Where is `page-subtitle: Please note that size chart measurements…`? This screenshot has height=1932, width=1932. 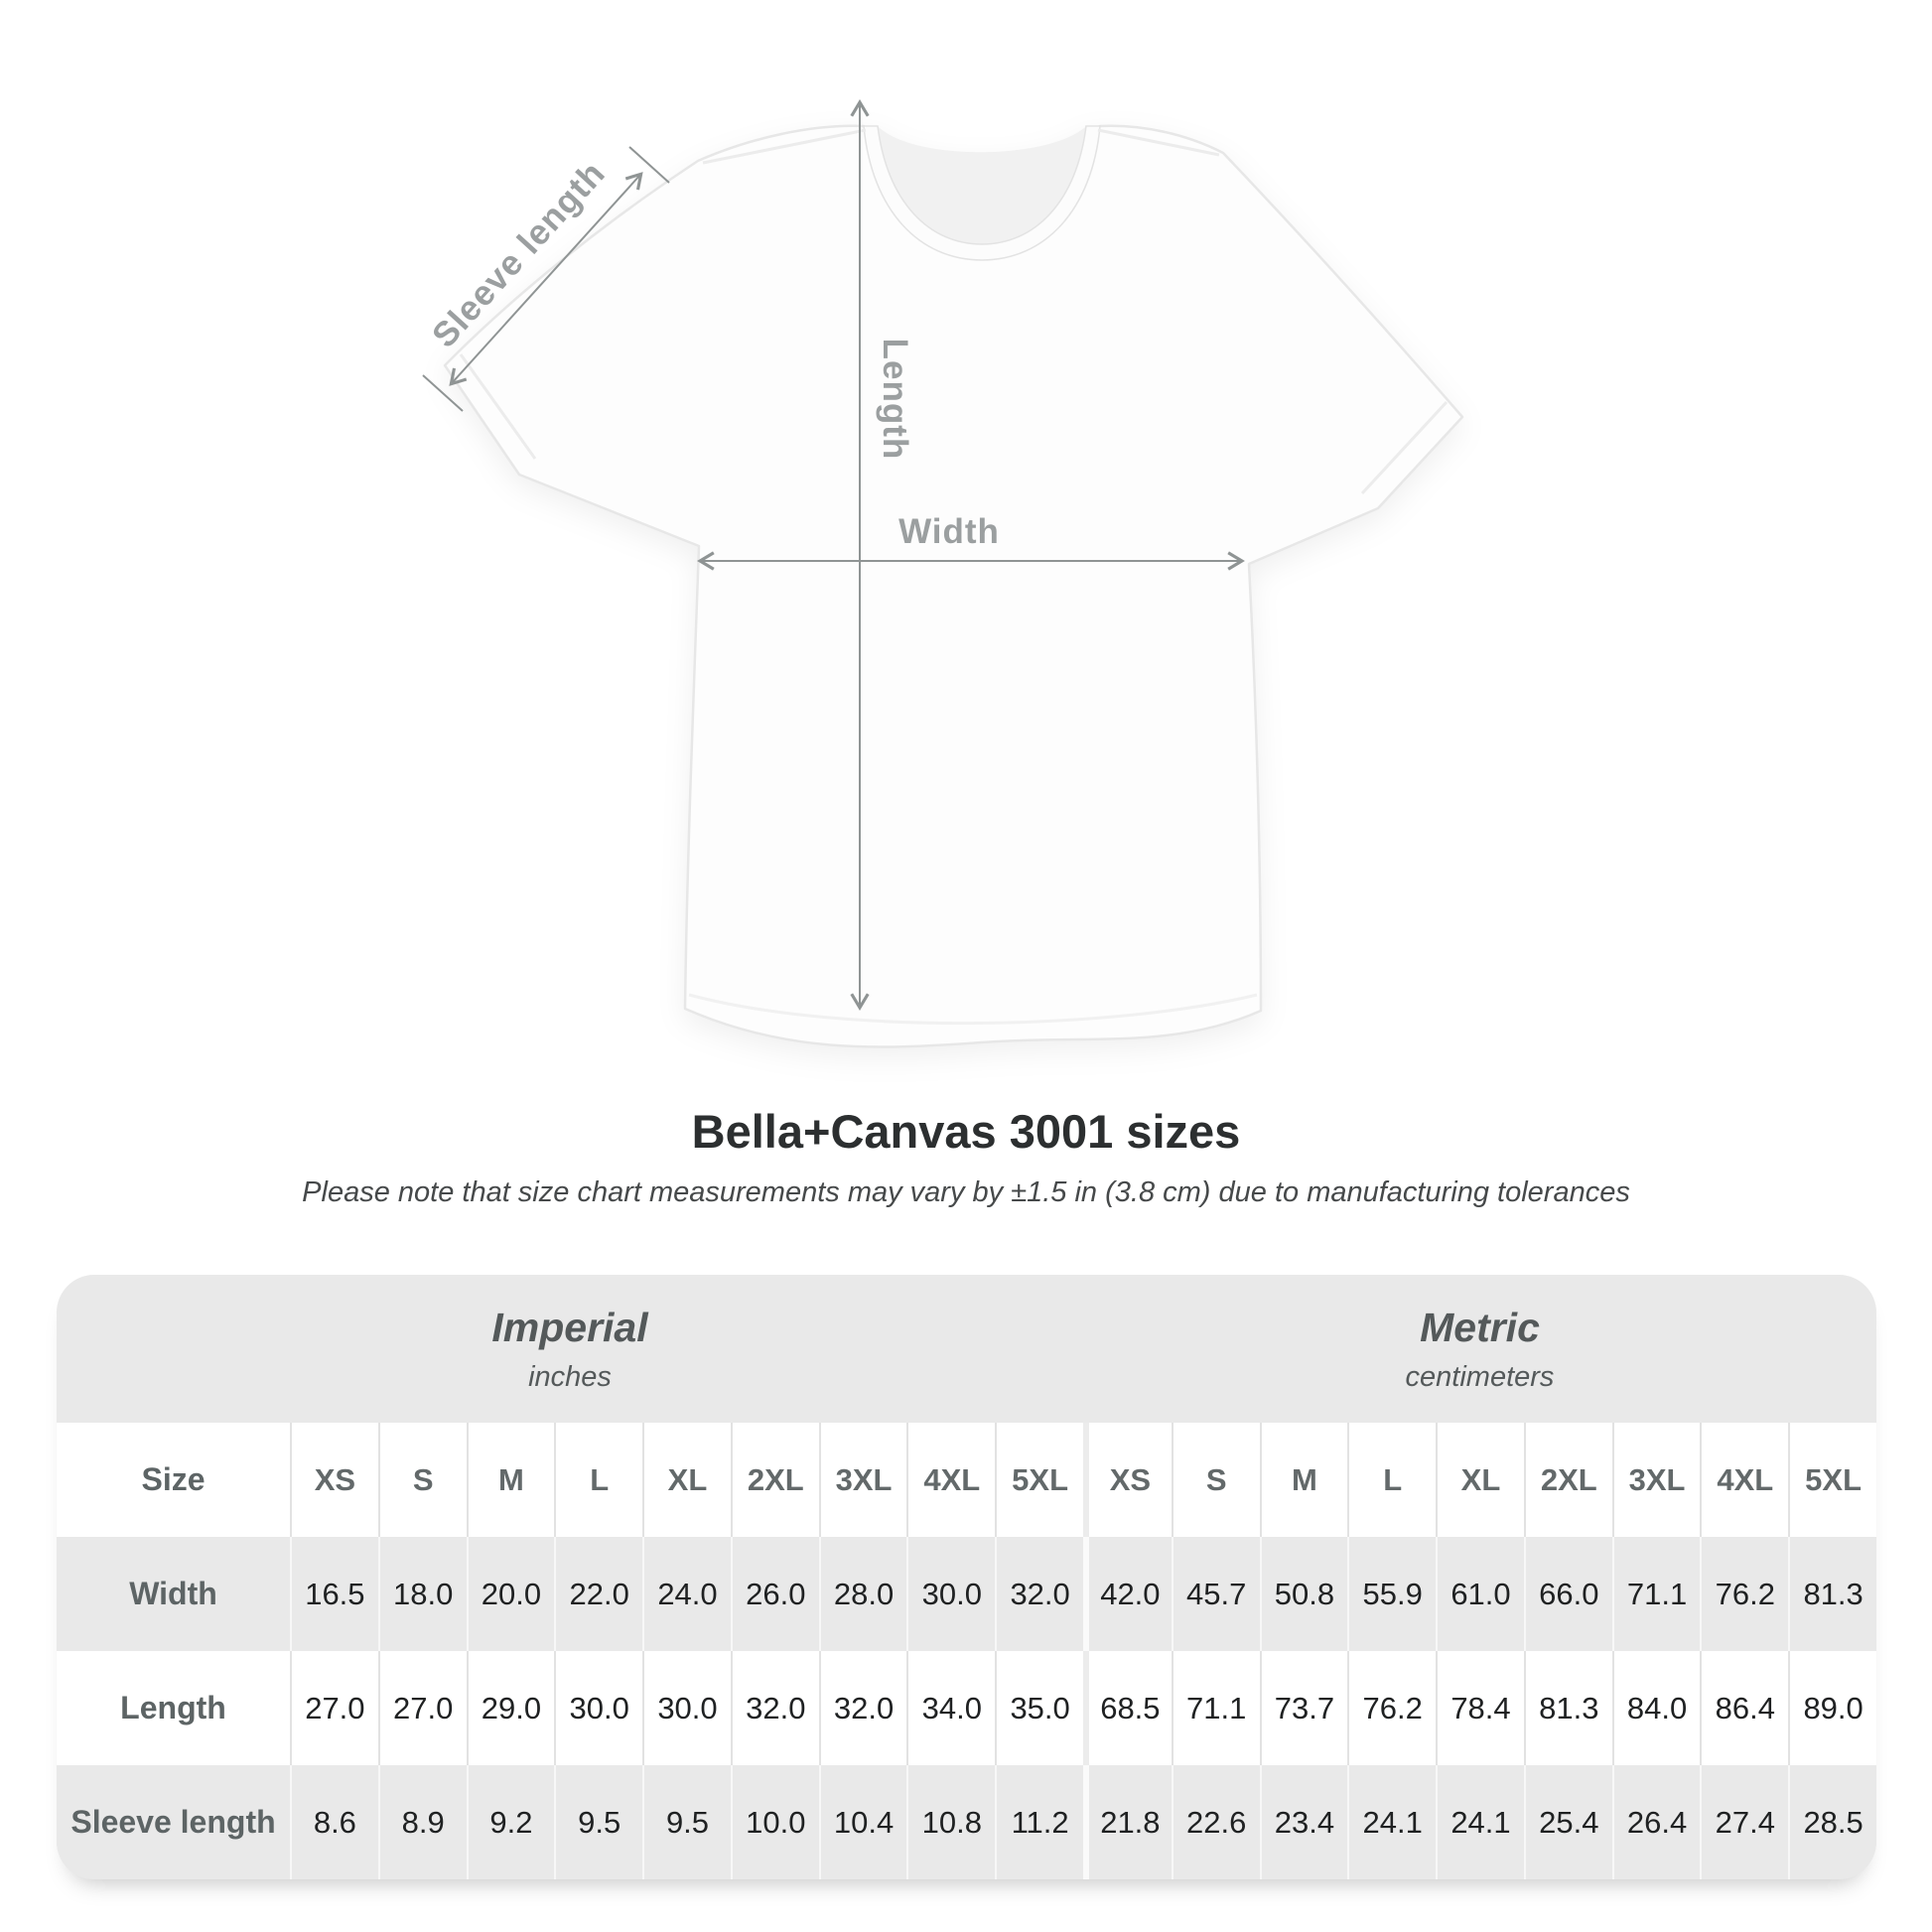 page-subtitle: Please note that size chart measurements… is located at coordinates (966, 1192).